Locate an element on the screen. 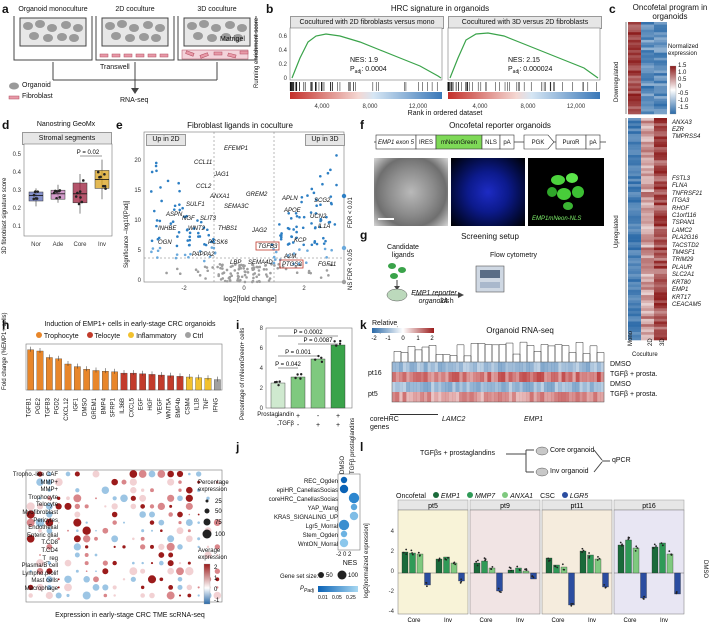  i-ytick-4: 0 is located at coordinates (262, 409).